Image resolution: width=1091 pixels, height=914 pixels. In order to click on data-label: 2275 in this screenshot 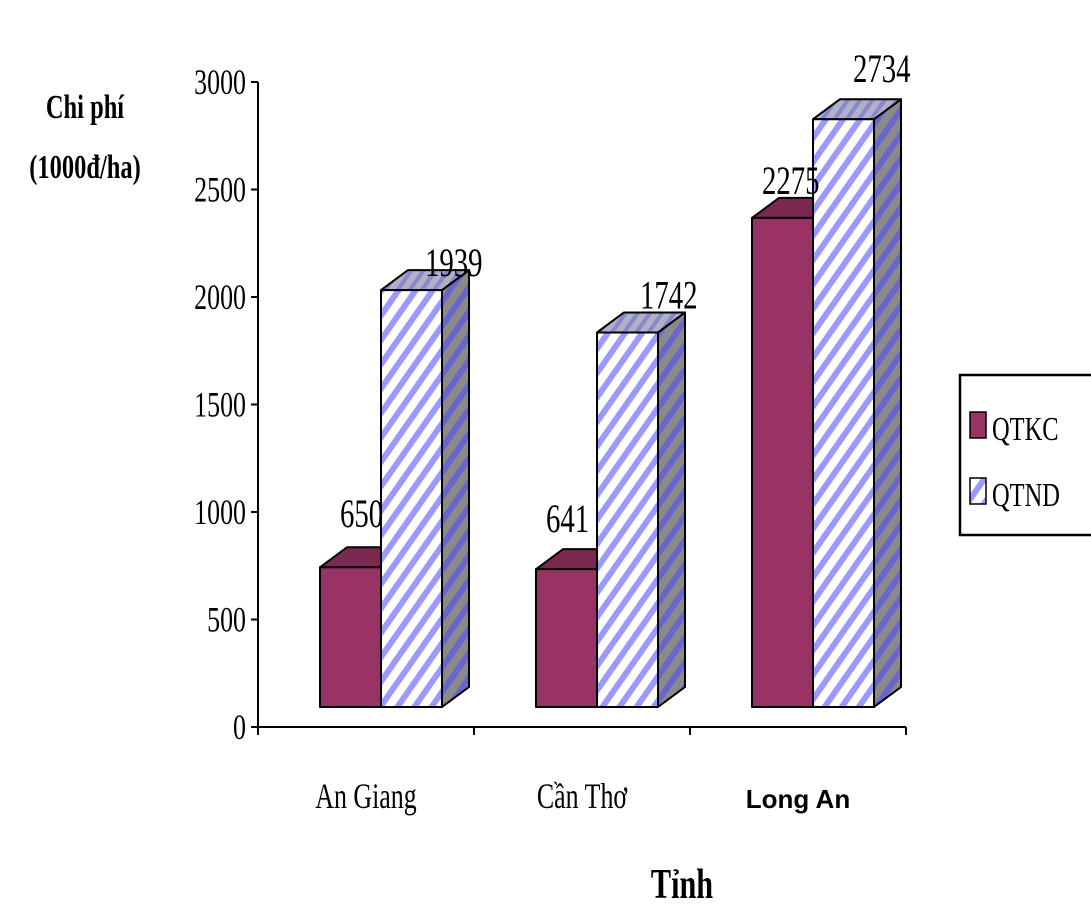, I will do `click(791, 180)`.